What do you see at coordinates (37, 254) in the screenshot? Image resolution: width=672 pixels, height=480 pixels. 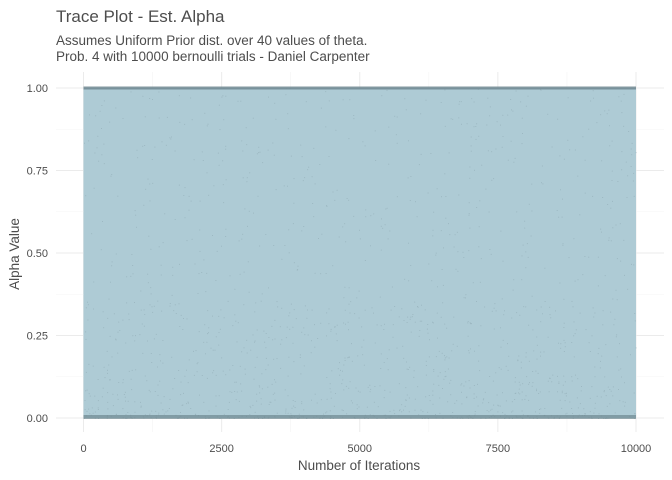 I see `y-tick-label: 0.50` at bounding box center [37, 254].